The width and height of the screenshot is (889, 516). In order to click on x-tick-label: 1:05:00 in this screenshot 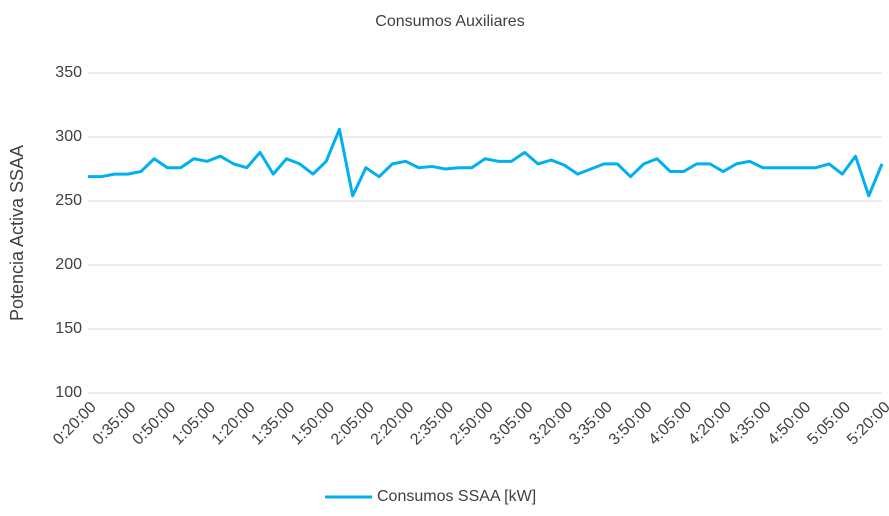, I will do `click(194, 424)`.